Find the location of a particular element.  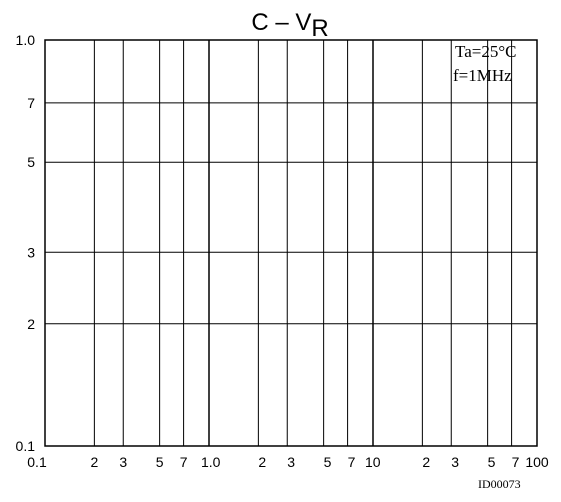

y-tick-label: 3 is located at coordinates (31, 252).